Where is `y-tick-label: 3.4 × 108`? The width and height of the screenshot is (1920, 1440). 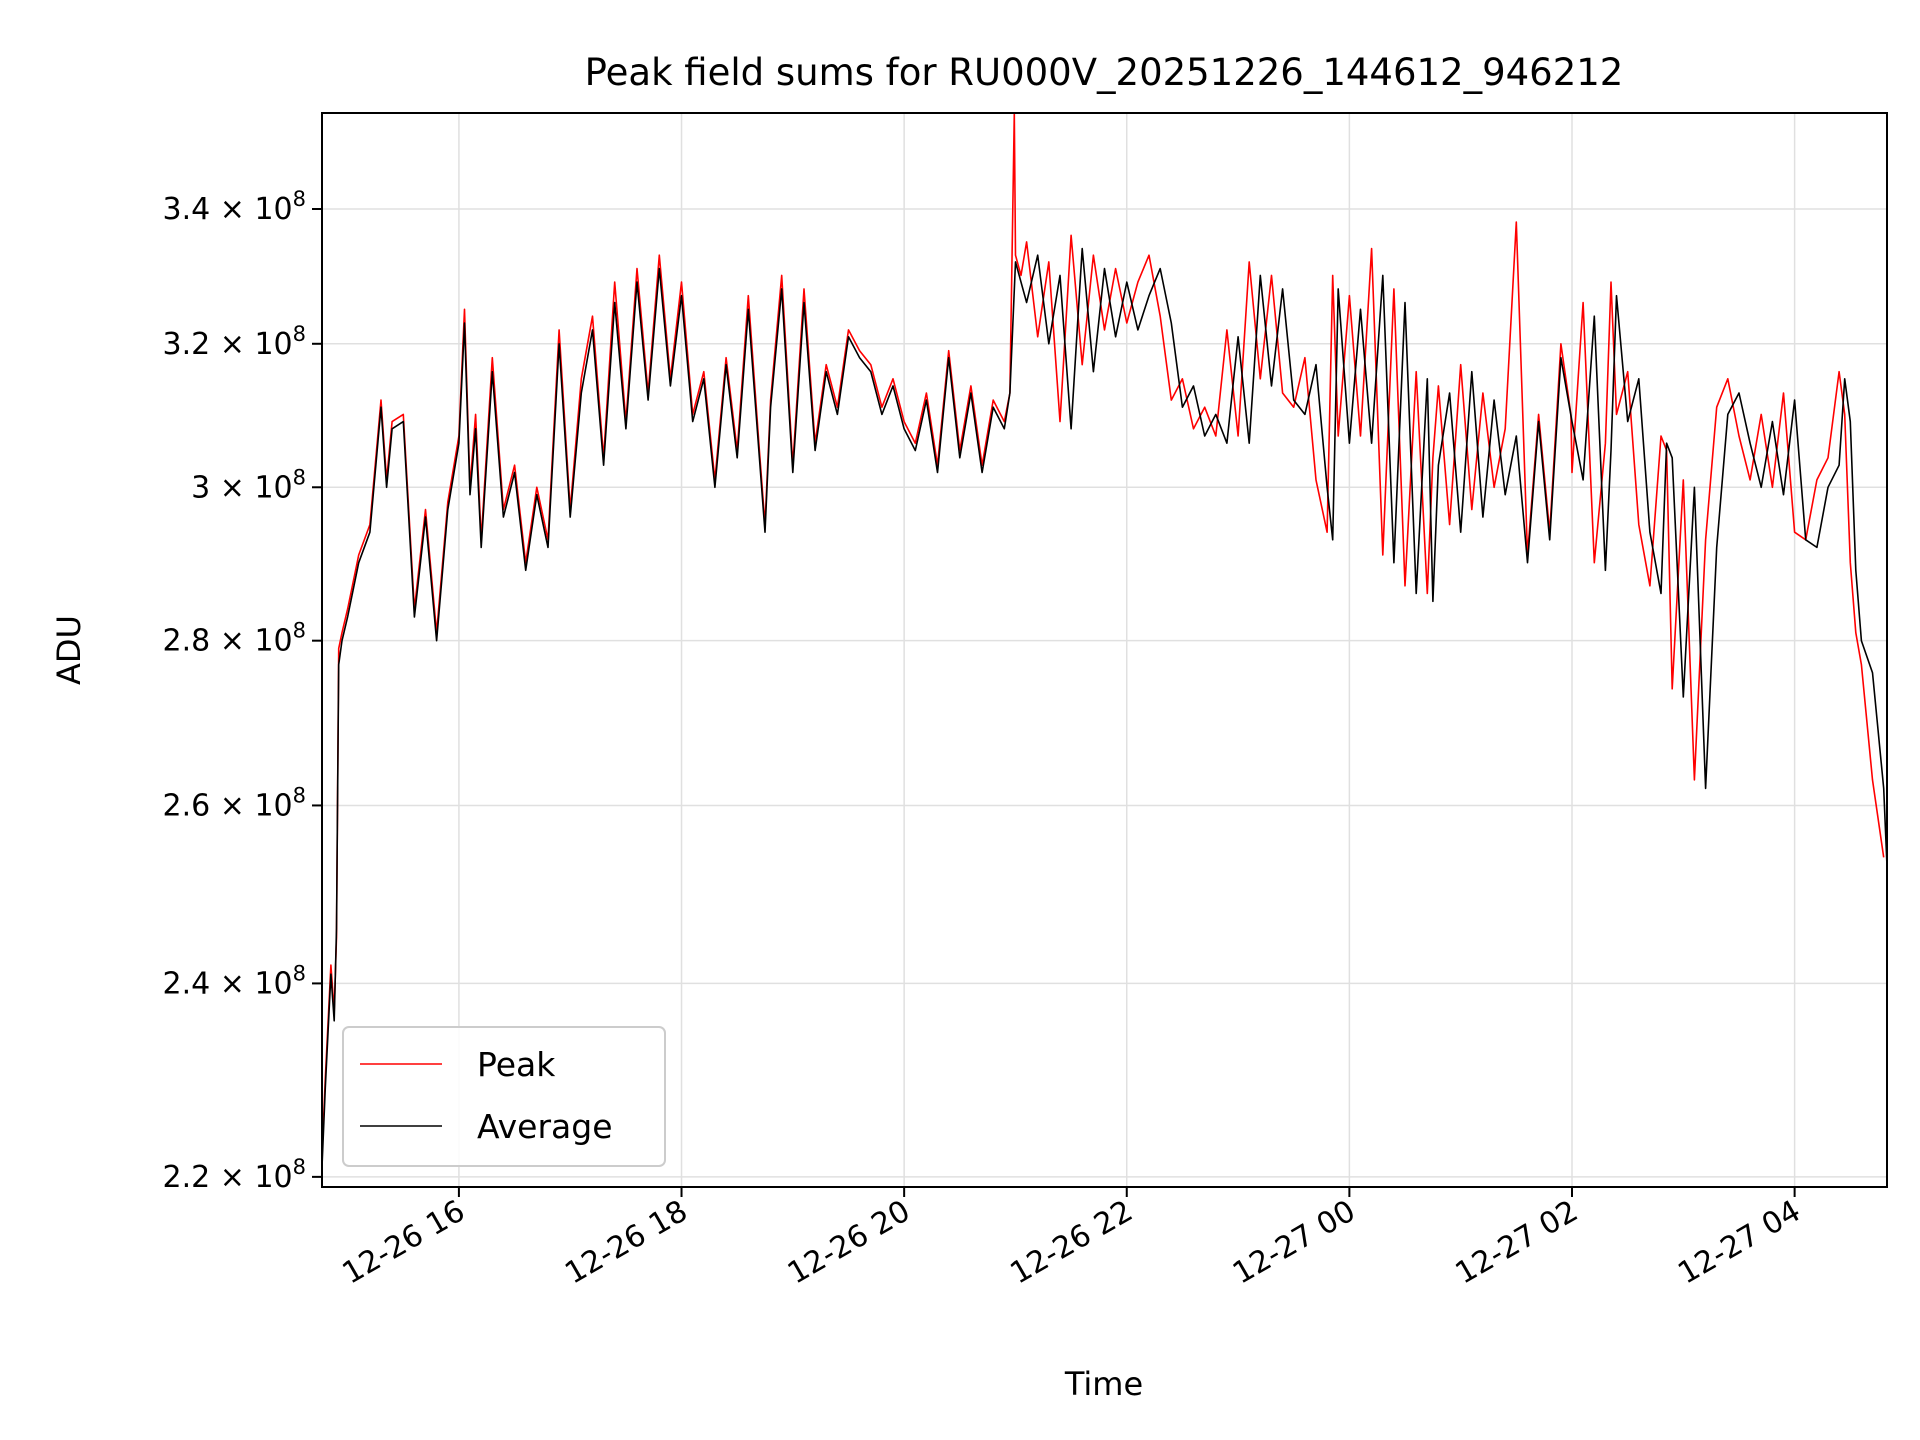 y-tick-label: 3.4 × 108 is located at coordinates (234, 207).